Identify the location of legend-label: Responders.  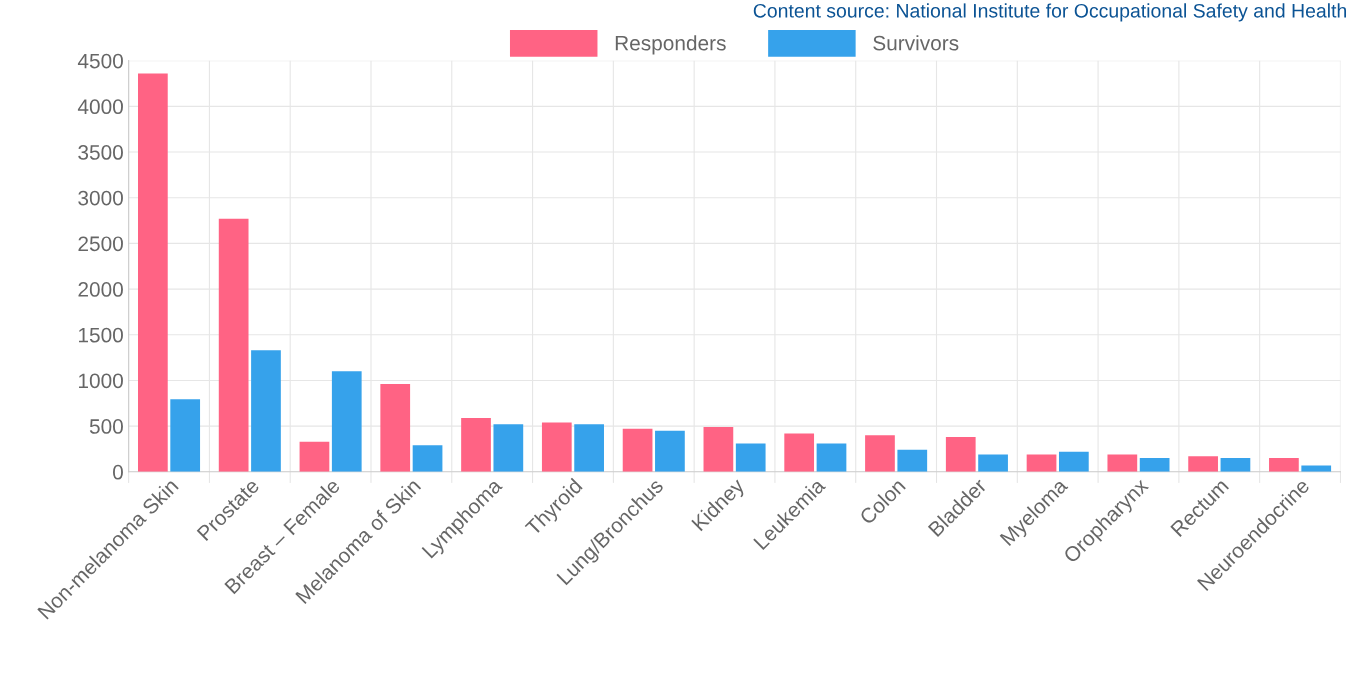
(670, 45).